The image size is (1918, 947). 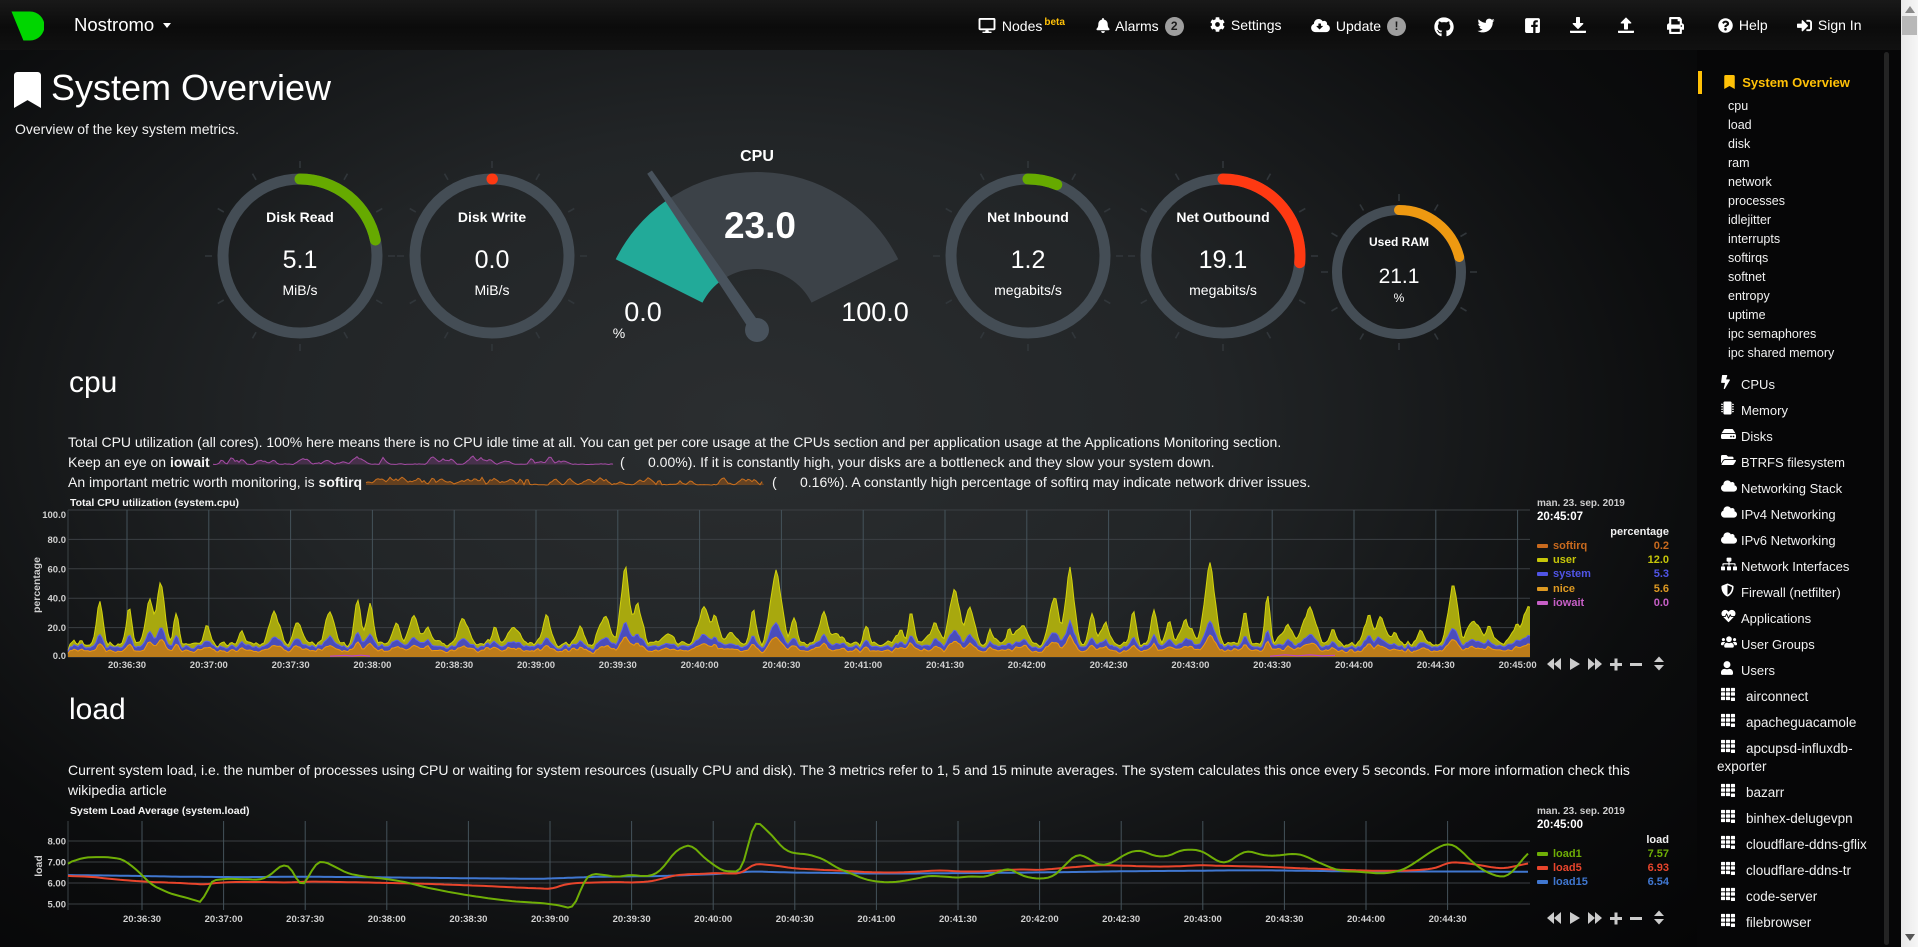 I want to click on svg-text: 7.00, so click(x=57, y=863).